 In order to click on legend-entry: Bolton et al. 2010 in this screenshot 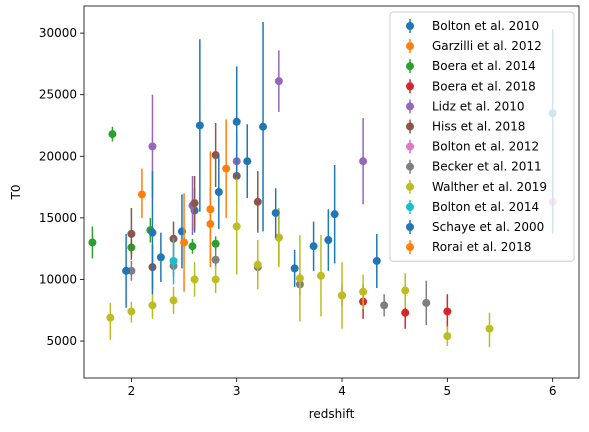, I will do `click(472, 26)`.